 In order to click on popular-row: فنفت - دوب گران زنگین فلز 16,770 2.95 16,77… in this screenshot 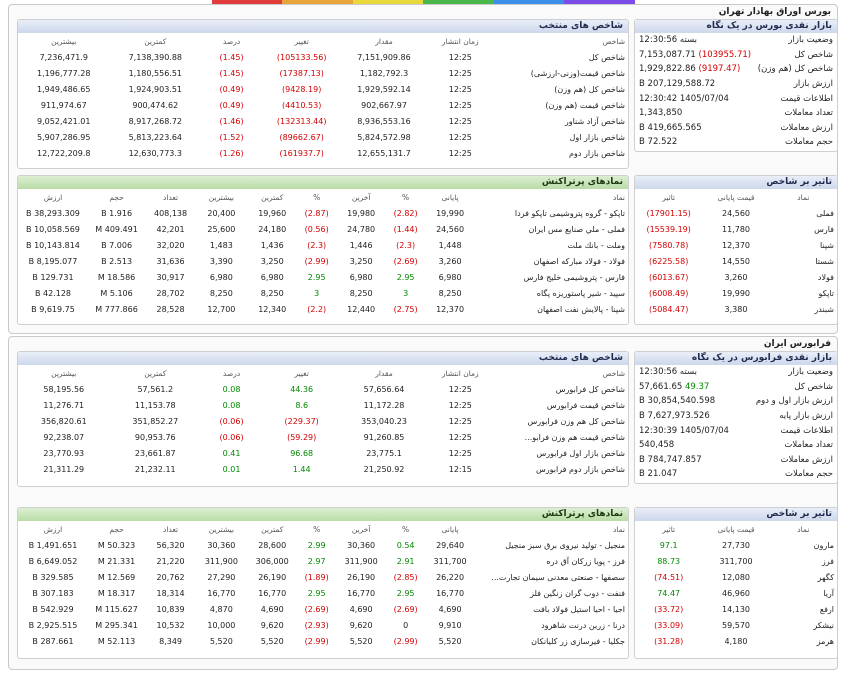, I will do `click(323, 593)`.